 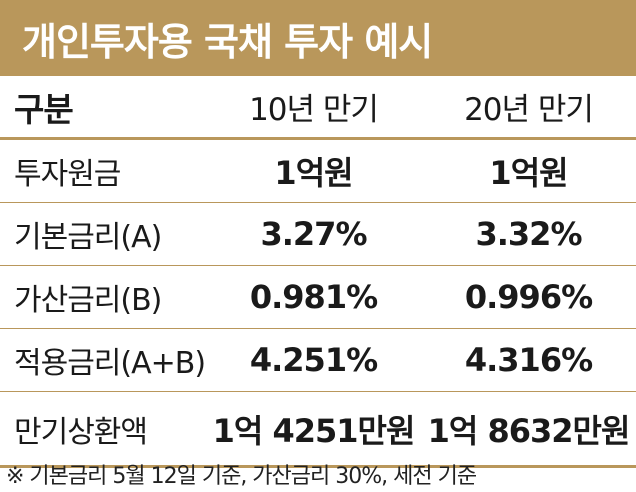 I want to click on table-row-added-rate: 가산금리(B) 0.981% 0.996%, so click(x=318, y=297).